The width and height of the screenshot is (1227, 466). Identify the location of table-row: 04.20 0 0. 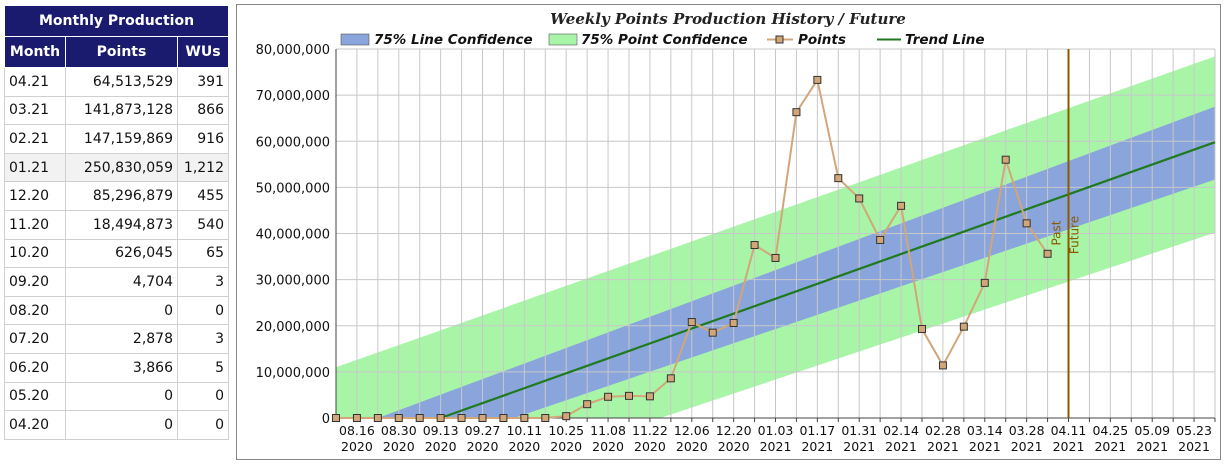
(116, 425).